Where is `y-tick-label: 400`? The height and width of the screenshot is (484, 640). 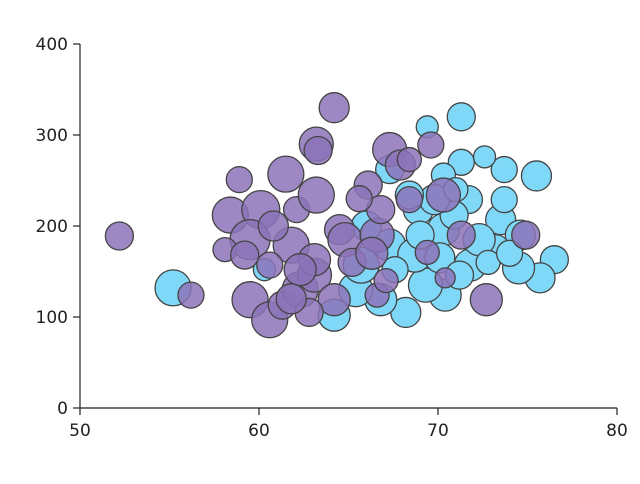 y-tick-label: 400 is located at coordinates (52, 45).